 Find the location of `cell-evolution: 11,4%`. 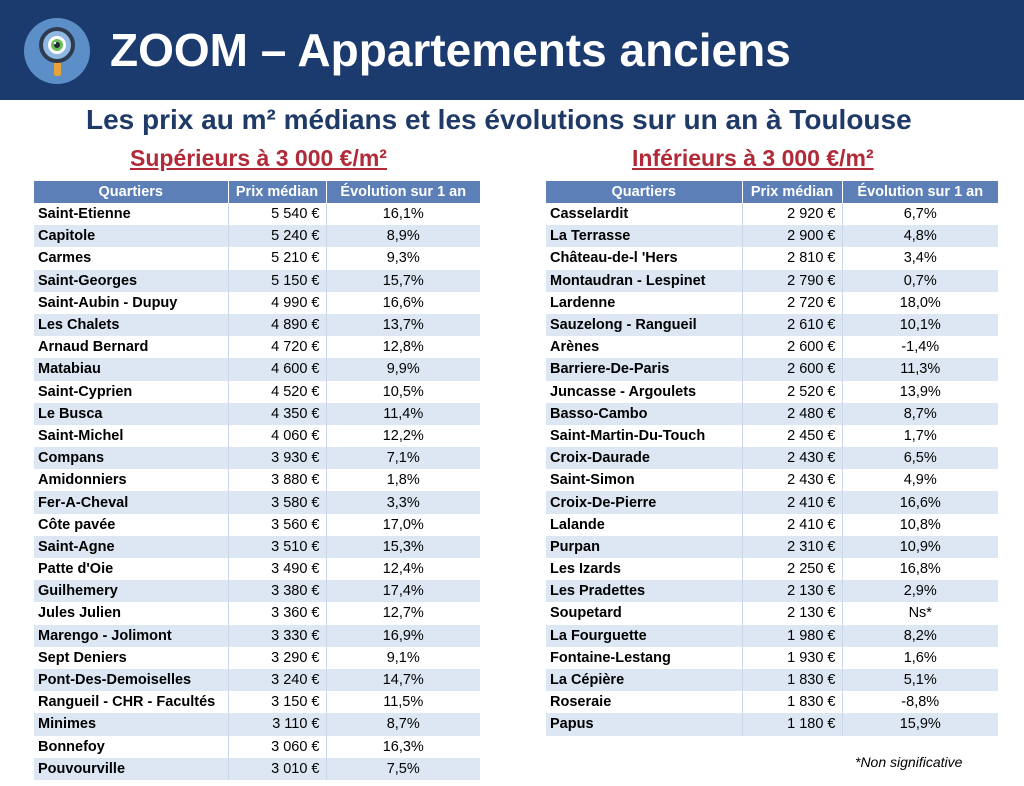

cell-evolution: 11,4% is located at coordinates (403, 413).